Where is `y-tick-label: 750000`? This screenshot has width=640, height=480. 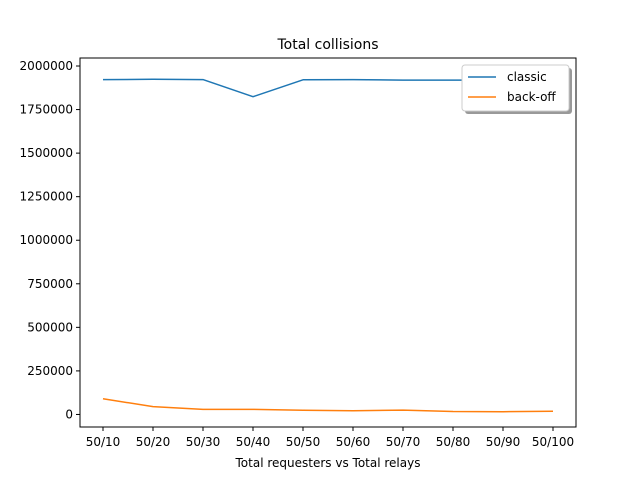
y-tick-label: 750000 is located at coordinates (50, 284).